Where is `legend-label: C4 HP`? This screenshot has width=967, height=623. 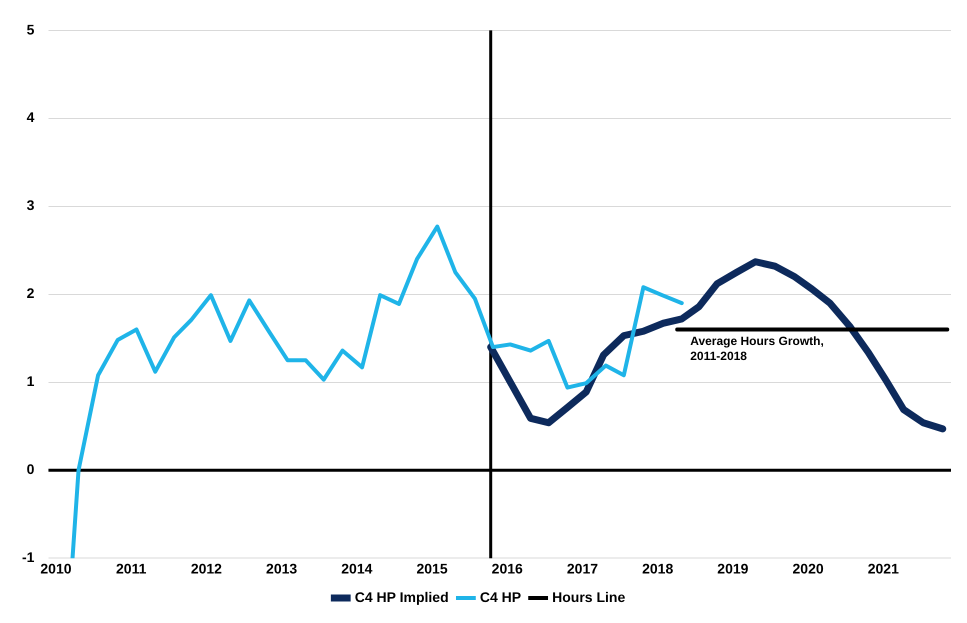
legend-label: C4 HP is located at coordinates (501, 596).